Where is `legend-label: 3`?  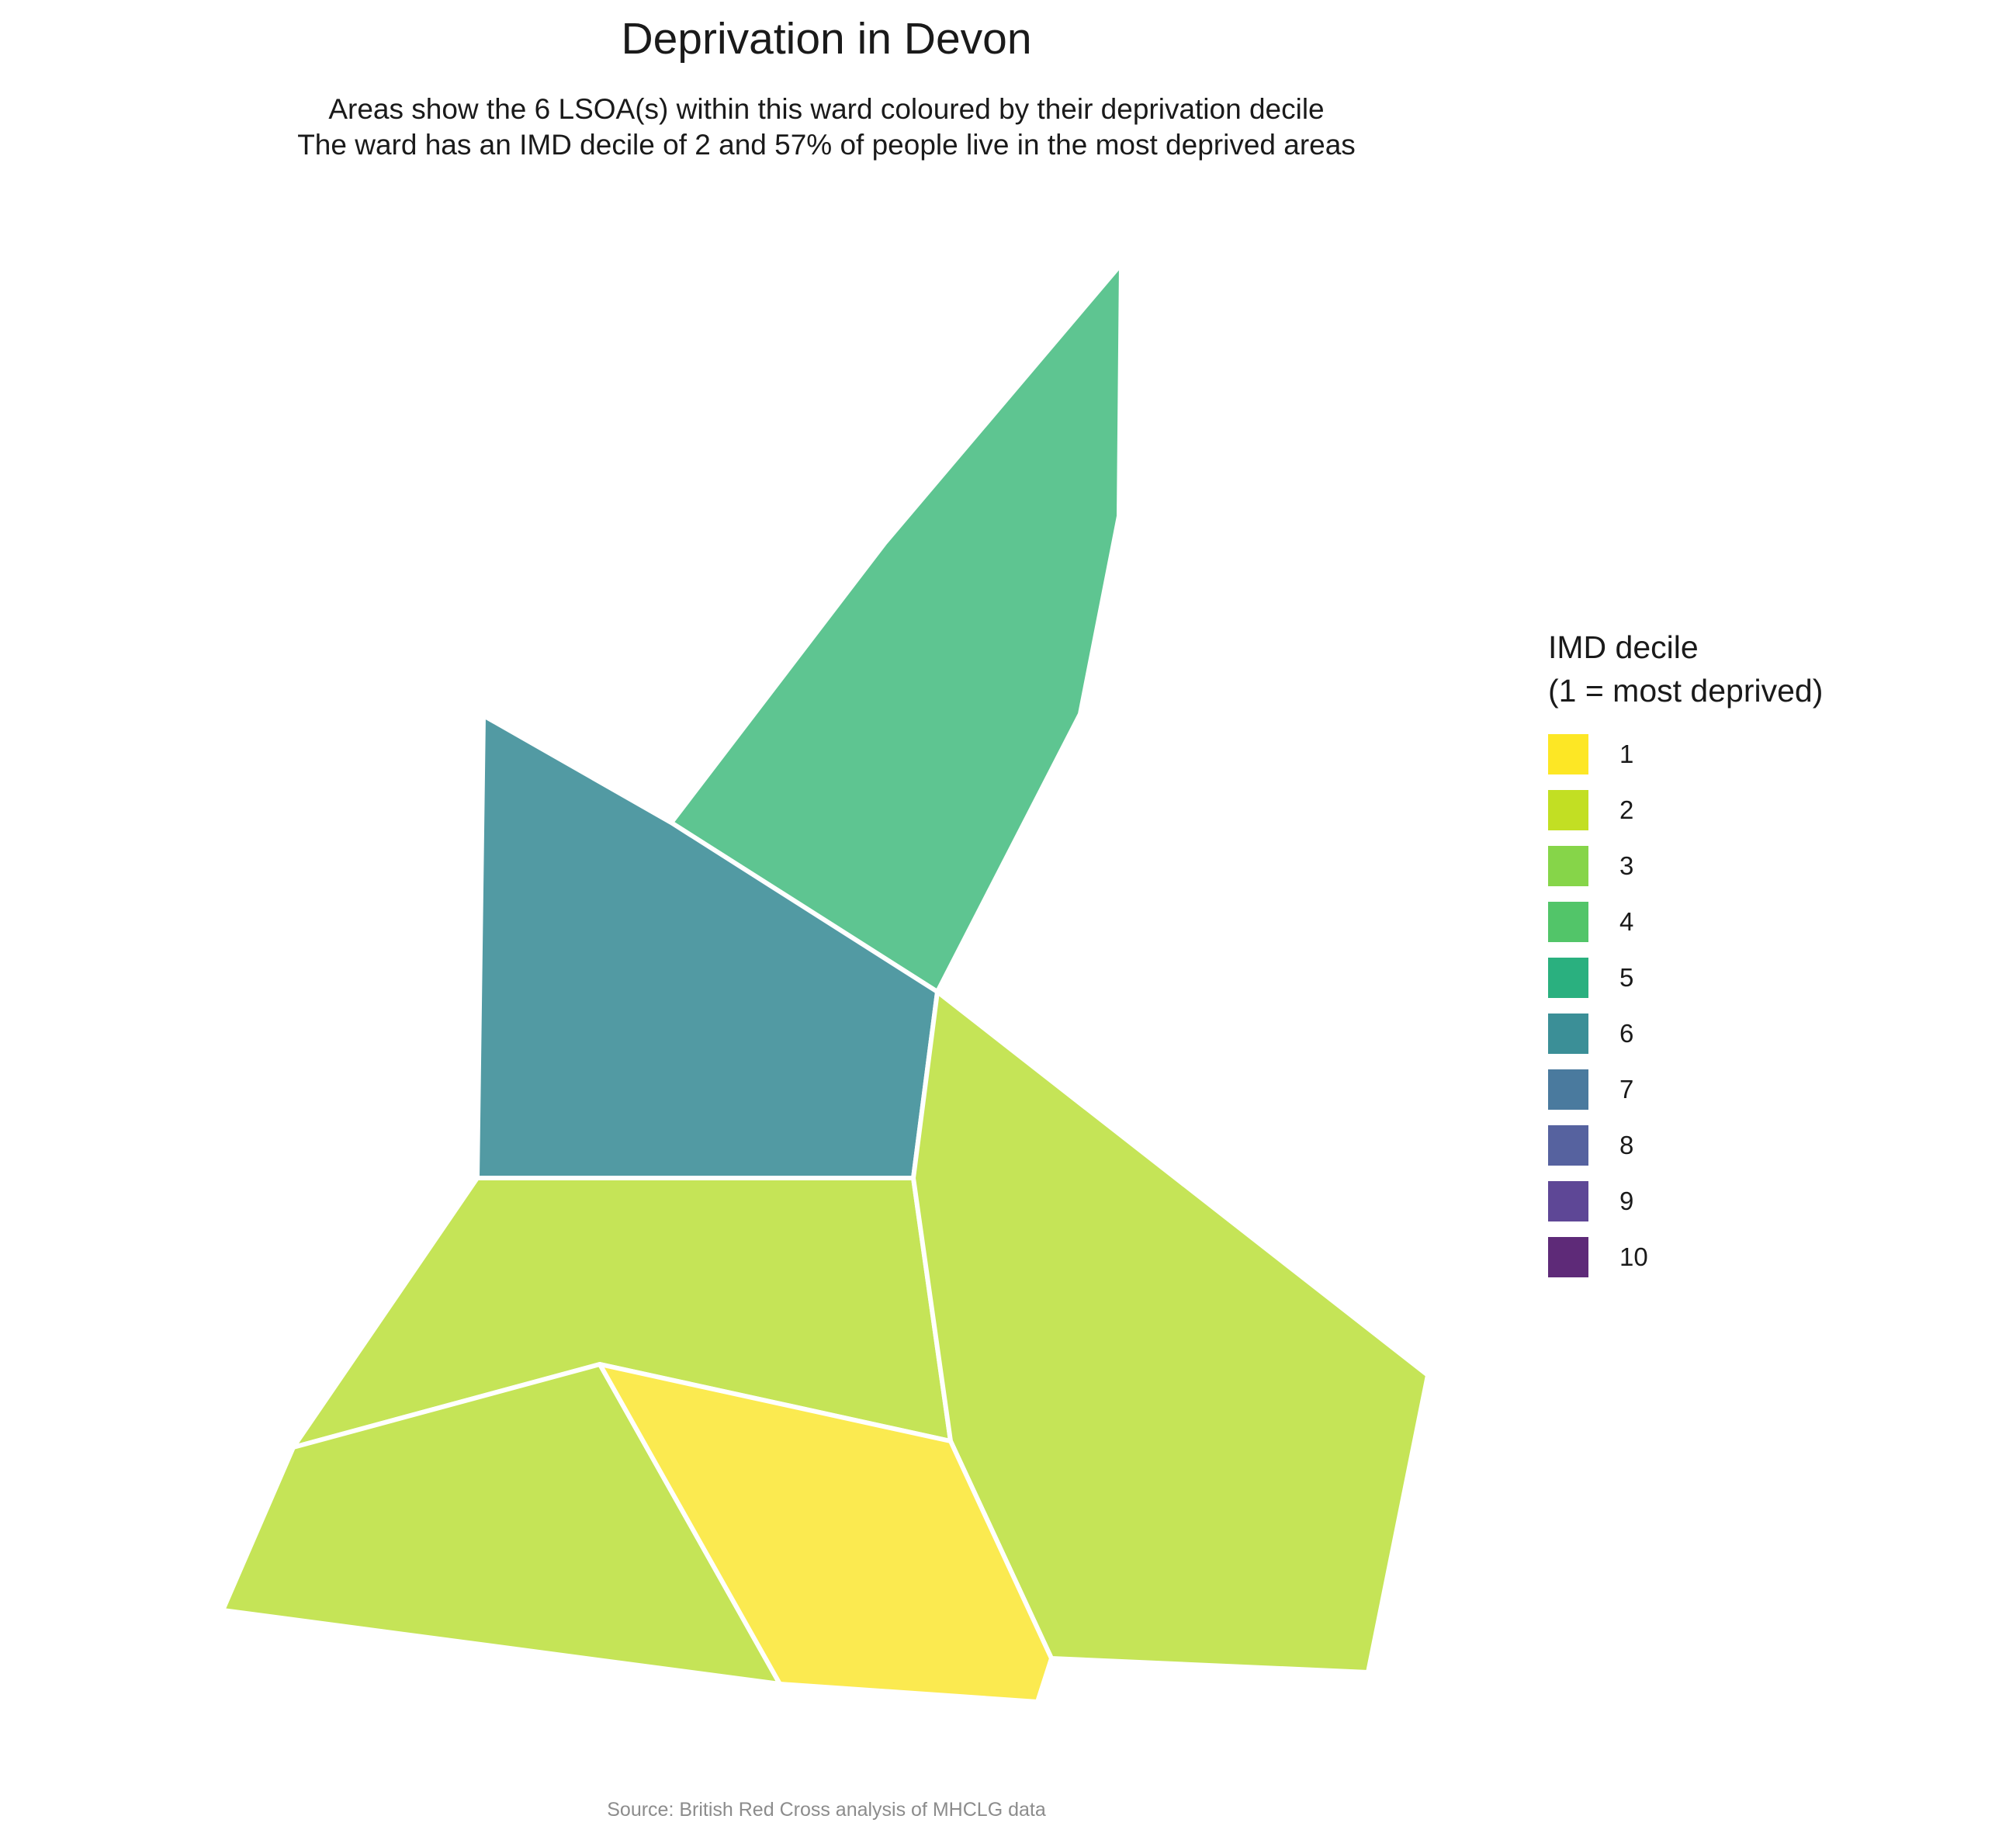 legend-label: 3 is located at coordinates (1627, 865).